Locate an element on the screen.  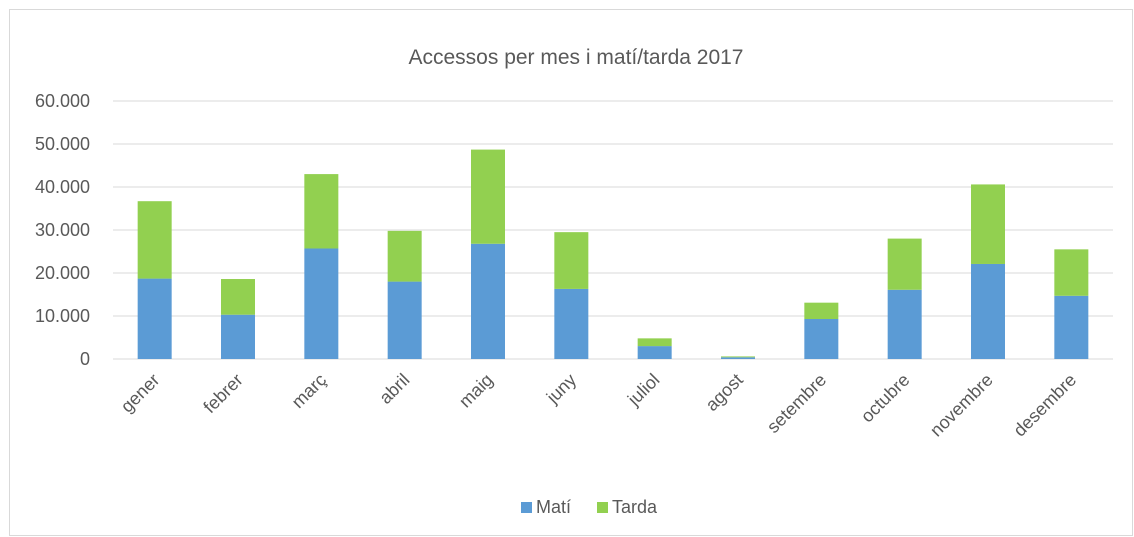
x-tick-label: juliol is located at coordinates (643, 390).